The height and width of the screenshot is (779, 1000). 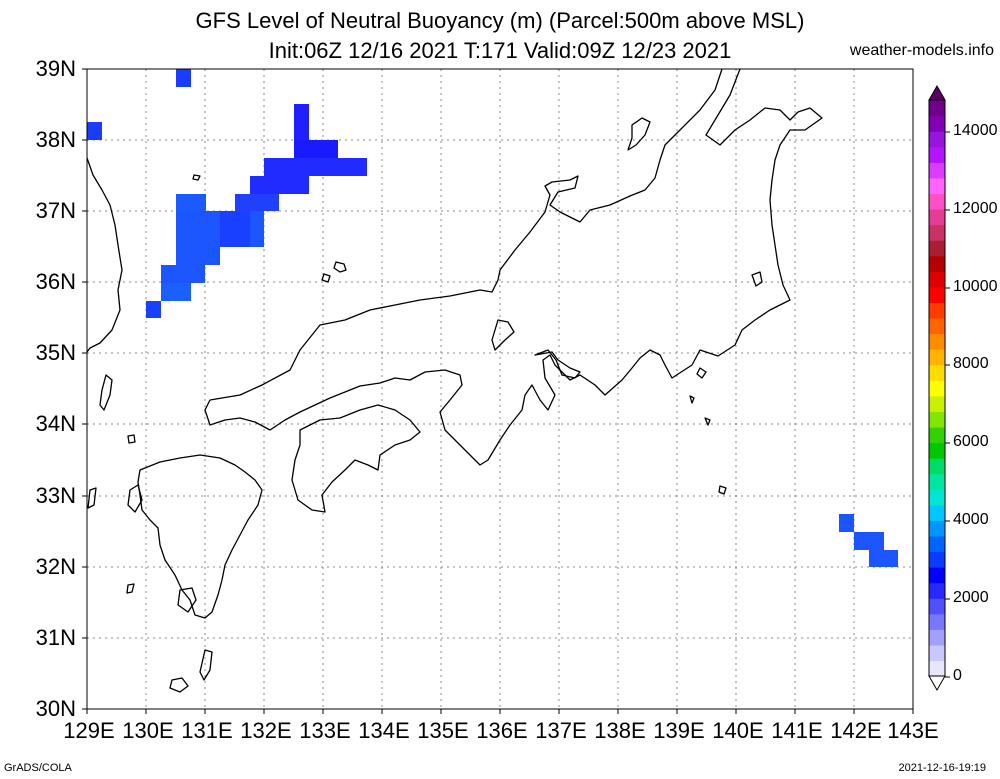 I want to click on footer-timestamp: 2021-12-16-19:19, so click(x=942, y=768).